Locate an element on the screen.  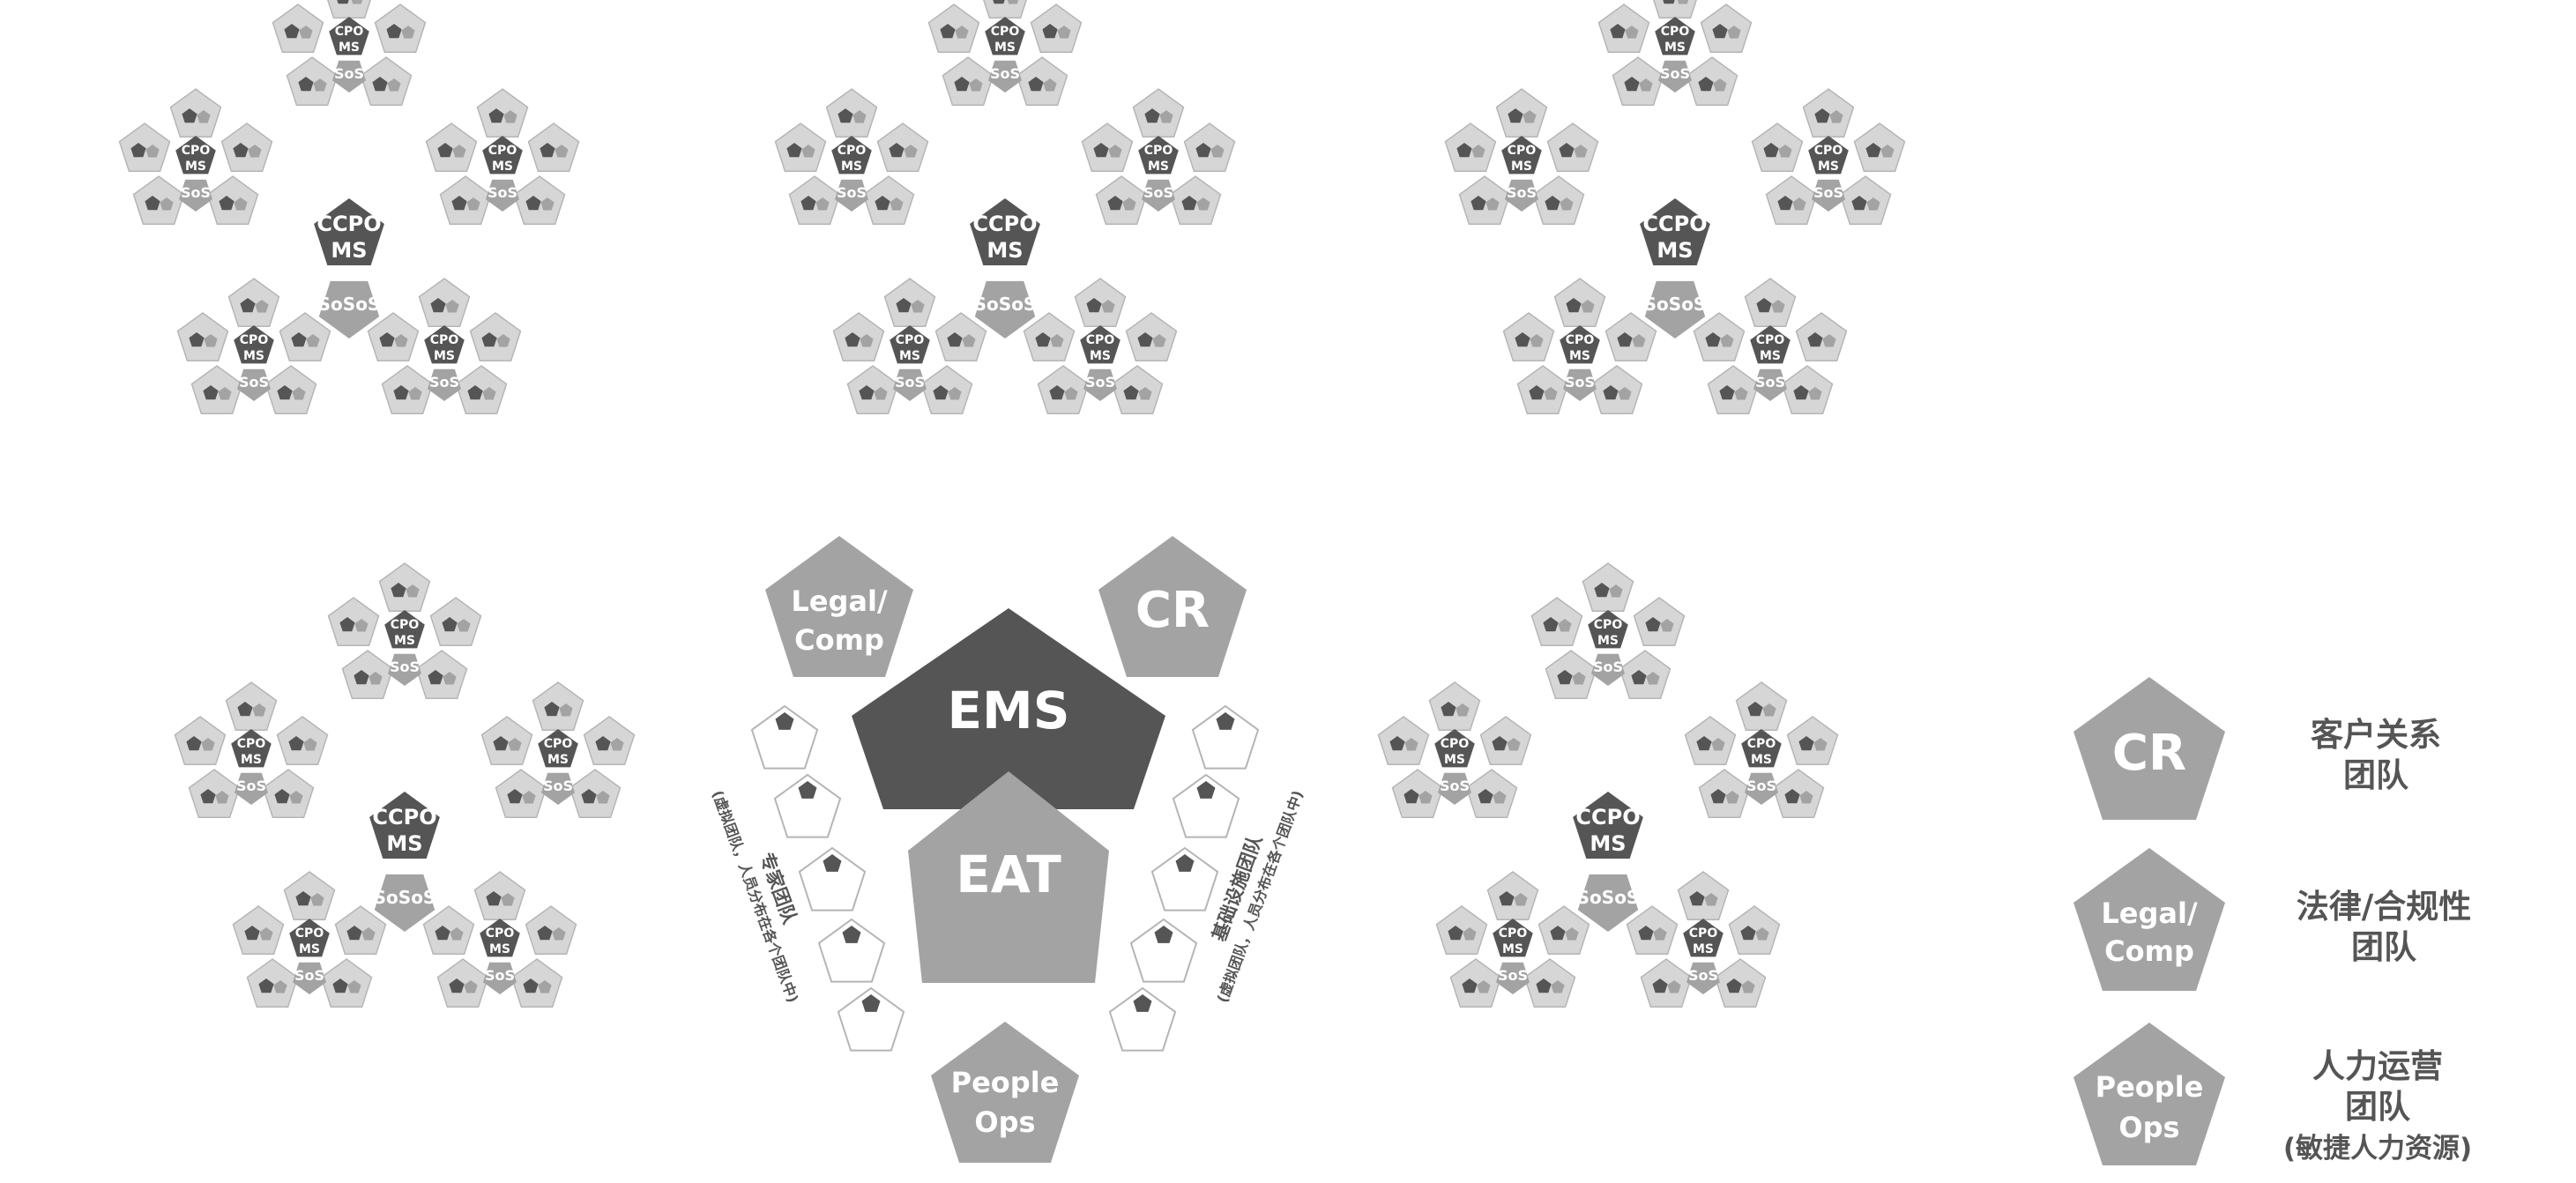
virtual-member-pentagon is located at coordinates (1185, 879).